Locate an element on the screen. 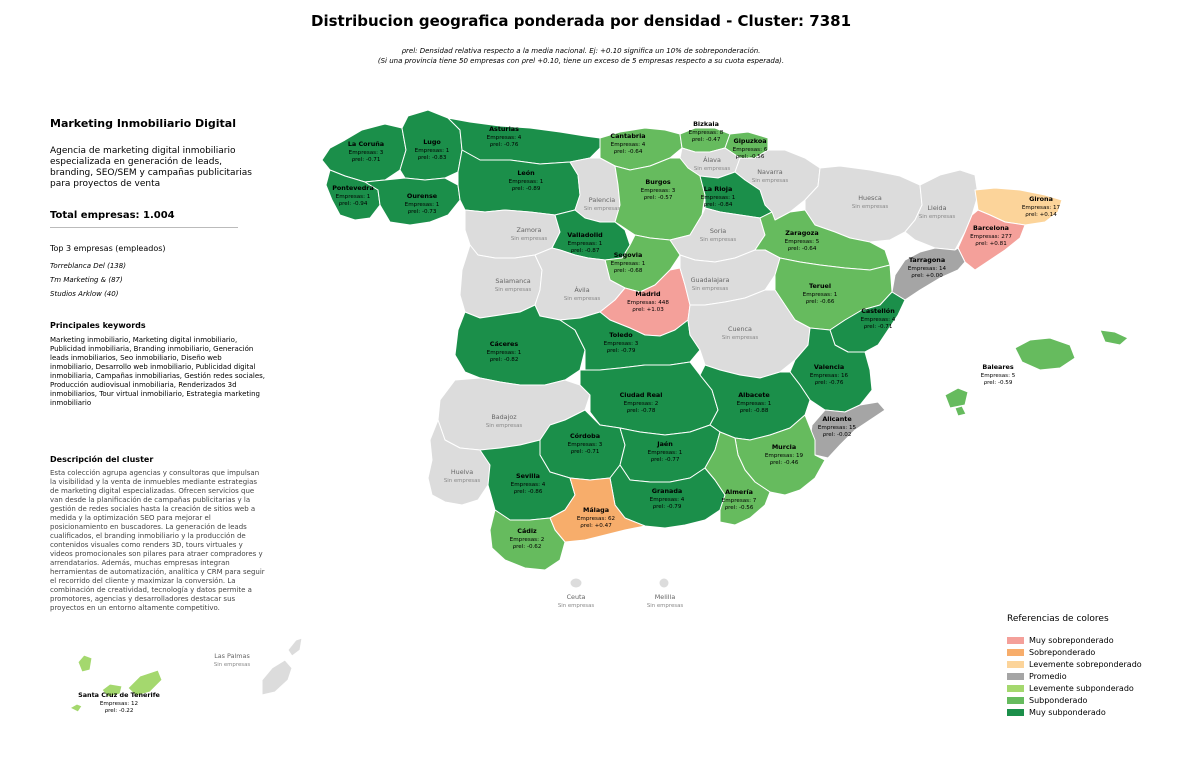  legend-title: Referencias de colores is located at coordinates (1058, 619).